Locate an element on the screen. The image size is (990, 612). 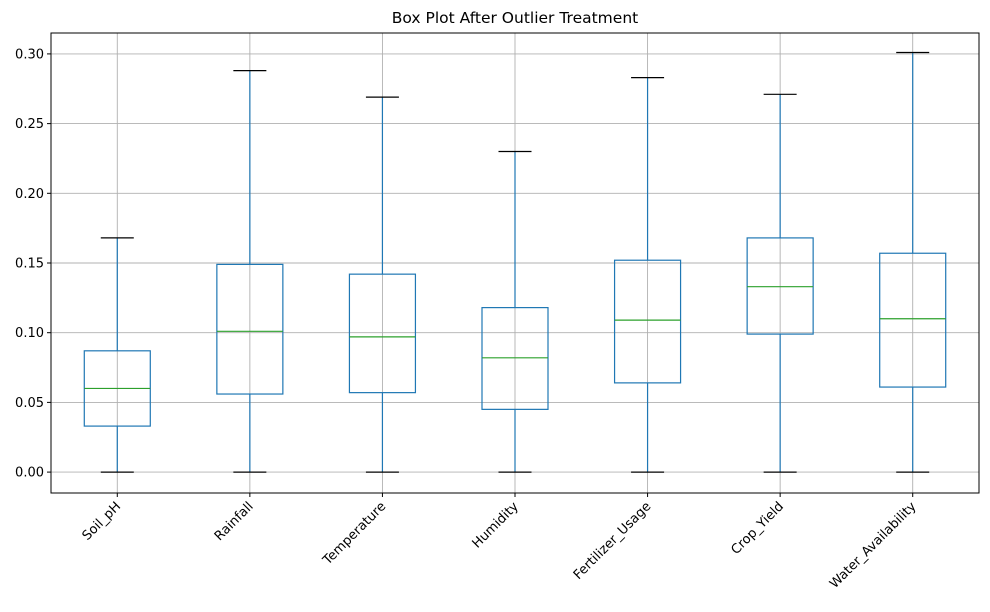
y-tick-label: 0.25 is located at coordinates (29, 124).